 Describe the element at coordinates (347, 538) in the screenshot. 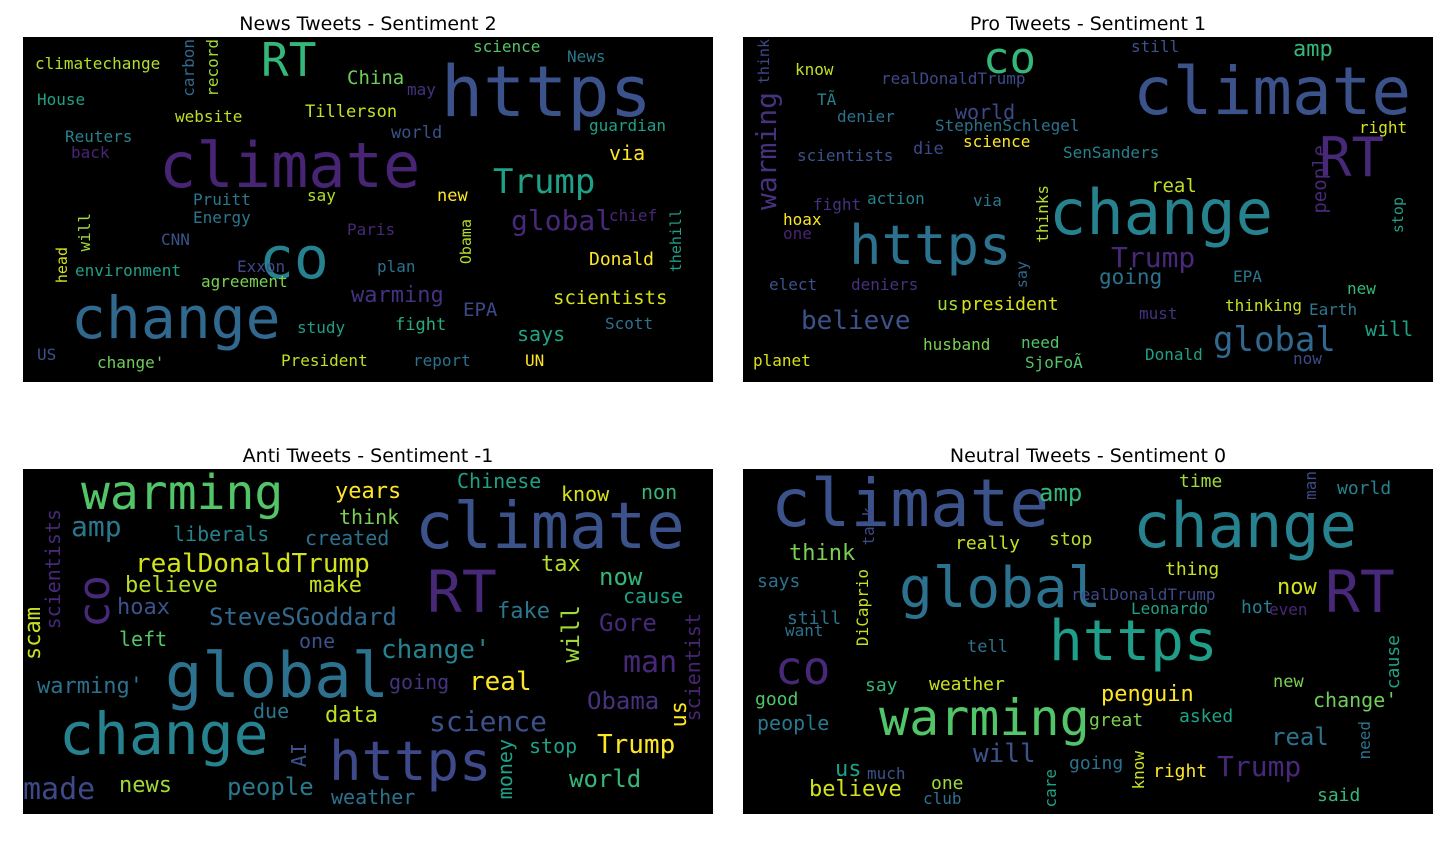

I see `word-created: created` at that location.